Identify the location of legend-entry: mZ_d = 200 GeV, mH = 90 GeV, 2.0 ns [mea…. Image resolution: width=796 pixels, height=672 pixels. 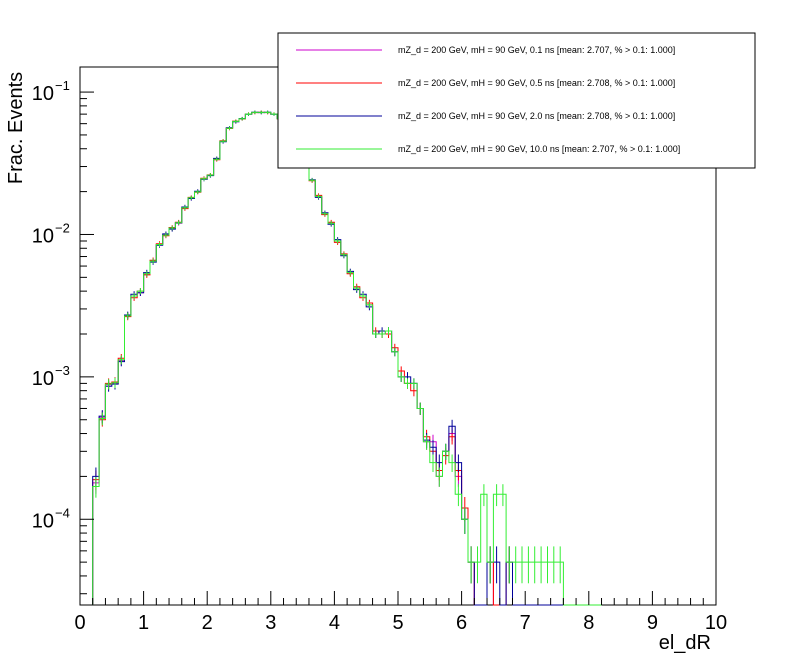
(485, 116).